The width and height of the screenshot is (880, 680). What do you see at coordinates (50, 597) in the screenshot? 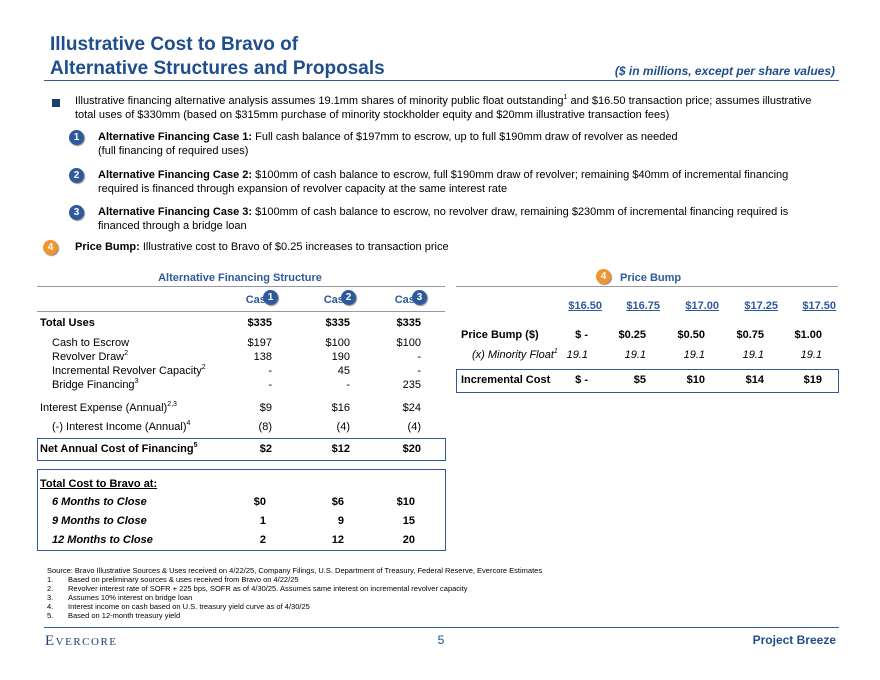
I see `footnote-number: 3.` at bounding box center [50, 597].